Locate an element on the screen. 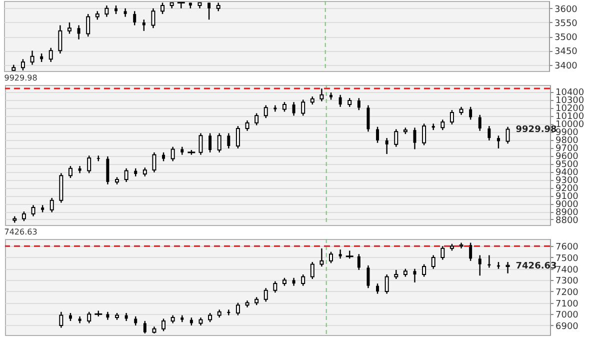  y-tick-label: 3450 is located at coordinates (566, 52).